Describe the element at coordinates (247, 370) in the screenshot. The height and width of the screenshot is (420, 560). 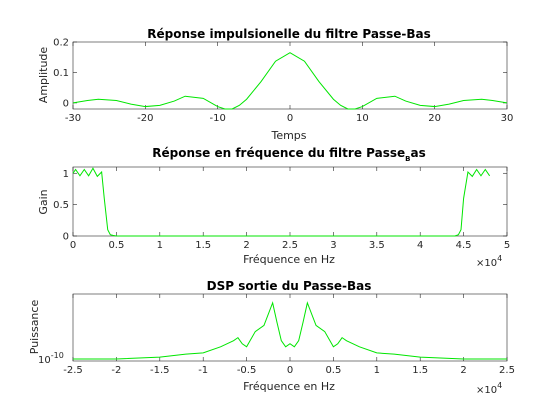
I see `x-tick-label: -0.5` at that location.